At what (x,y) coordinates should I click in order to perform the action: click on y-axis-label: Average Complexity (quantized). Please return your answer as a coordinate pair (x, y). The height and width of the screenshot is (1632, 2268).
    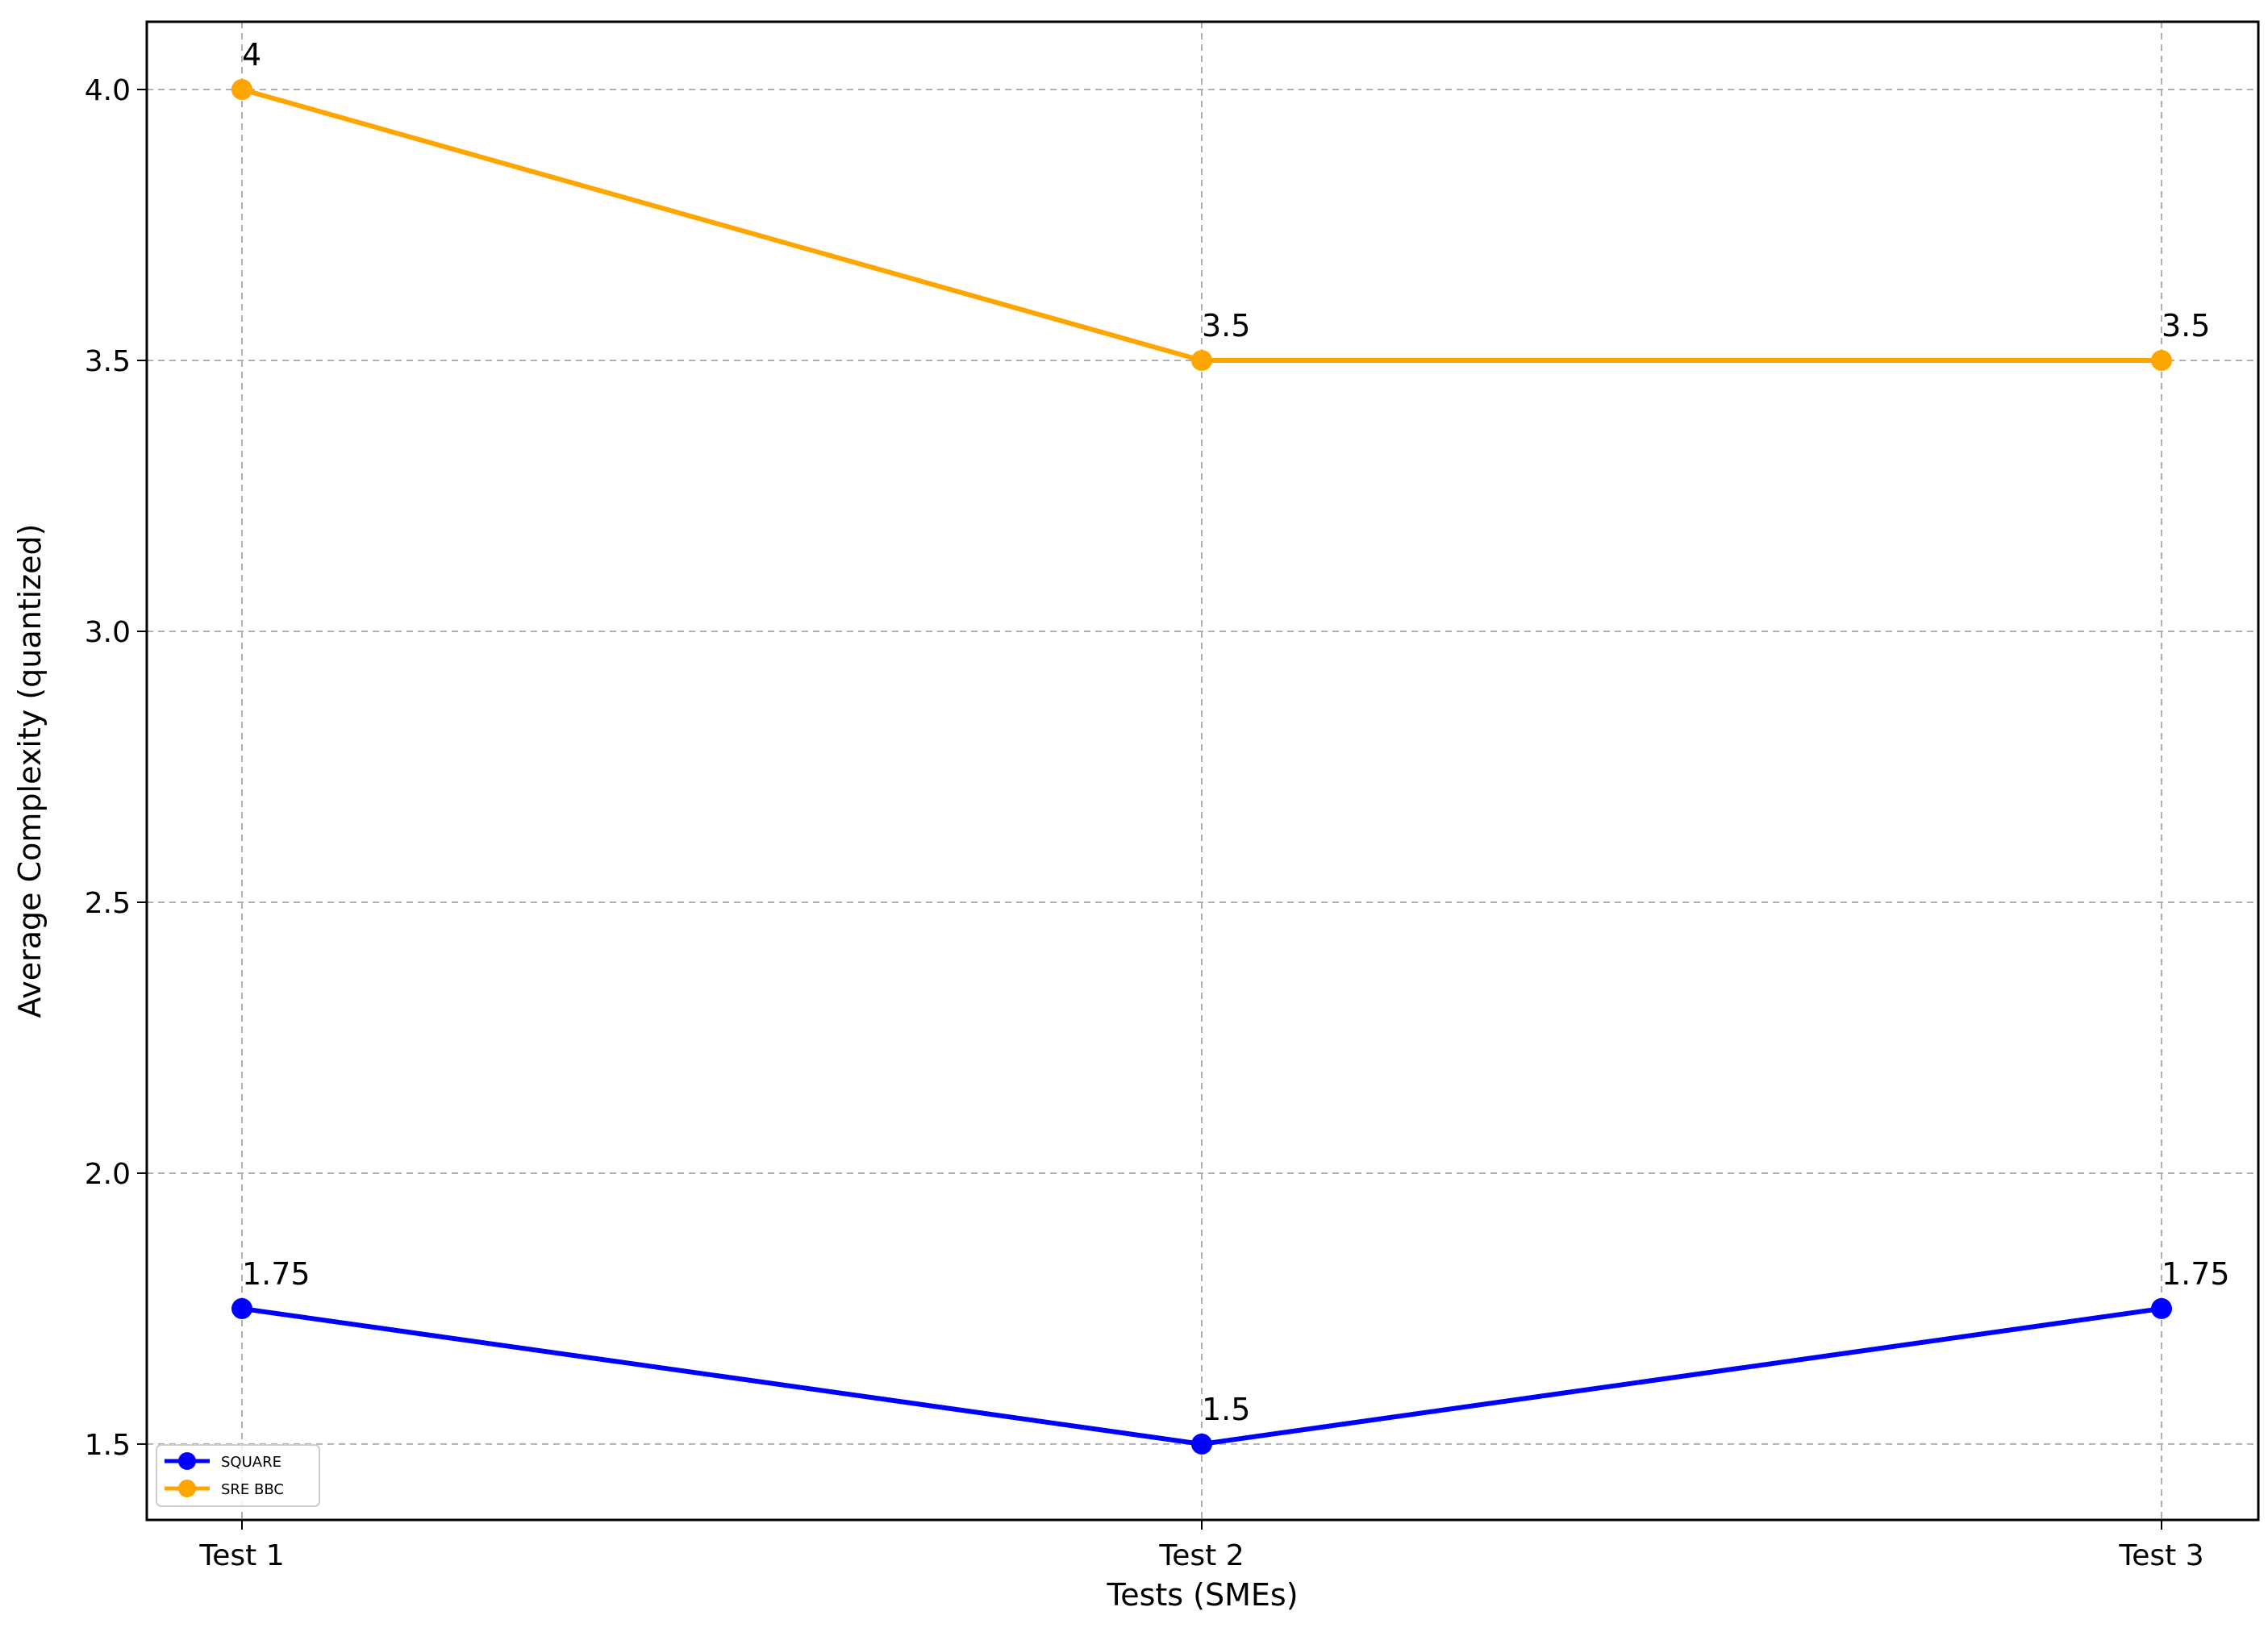
    Looking at the image, I should click on (30, 771).